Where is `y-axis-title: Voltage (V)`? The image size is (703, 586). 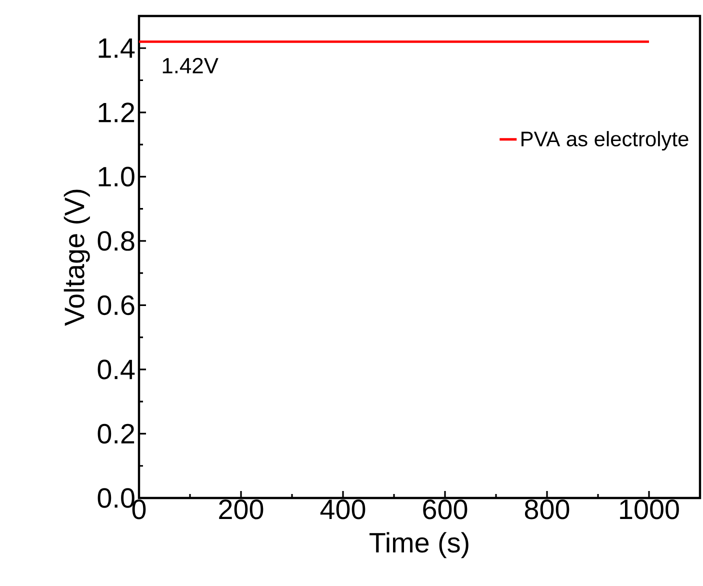
y-axis-title: Voltage (V) is located at coordinates (77, 258).